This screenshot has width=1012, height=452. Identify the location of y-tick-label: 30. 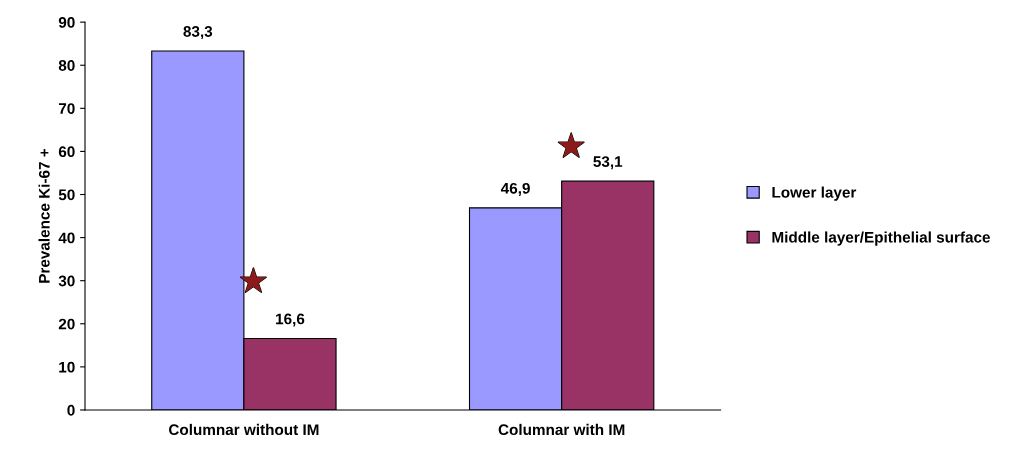
(66, 281).